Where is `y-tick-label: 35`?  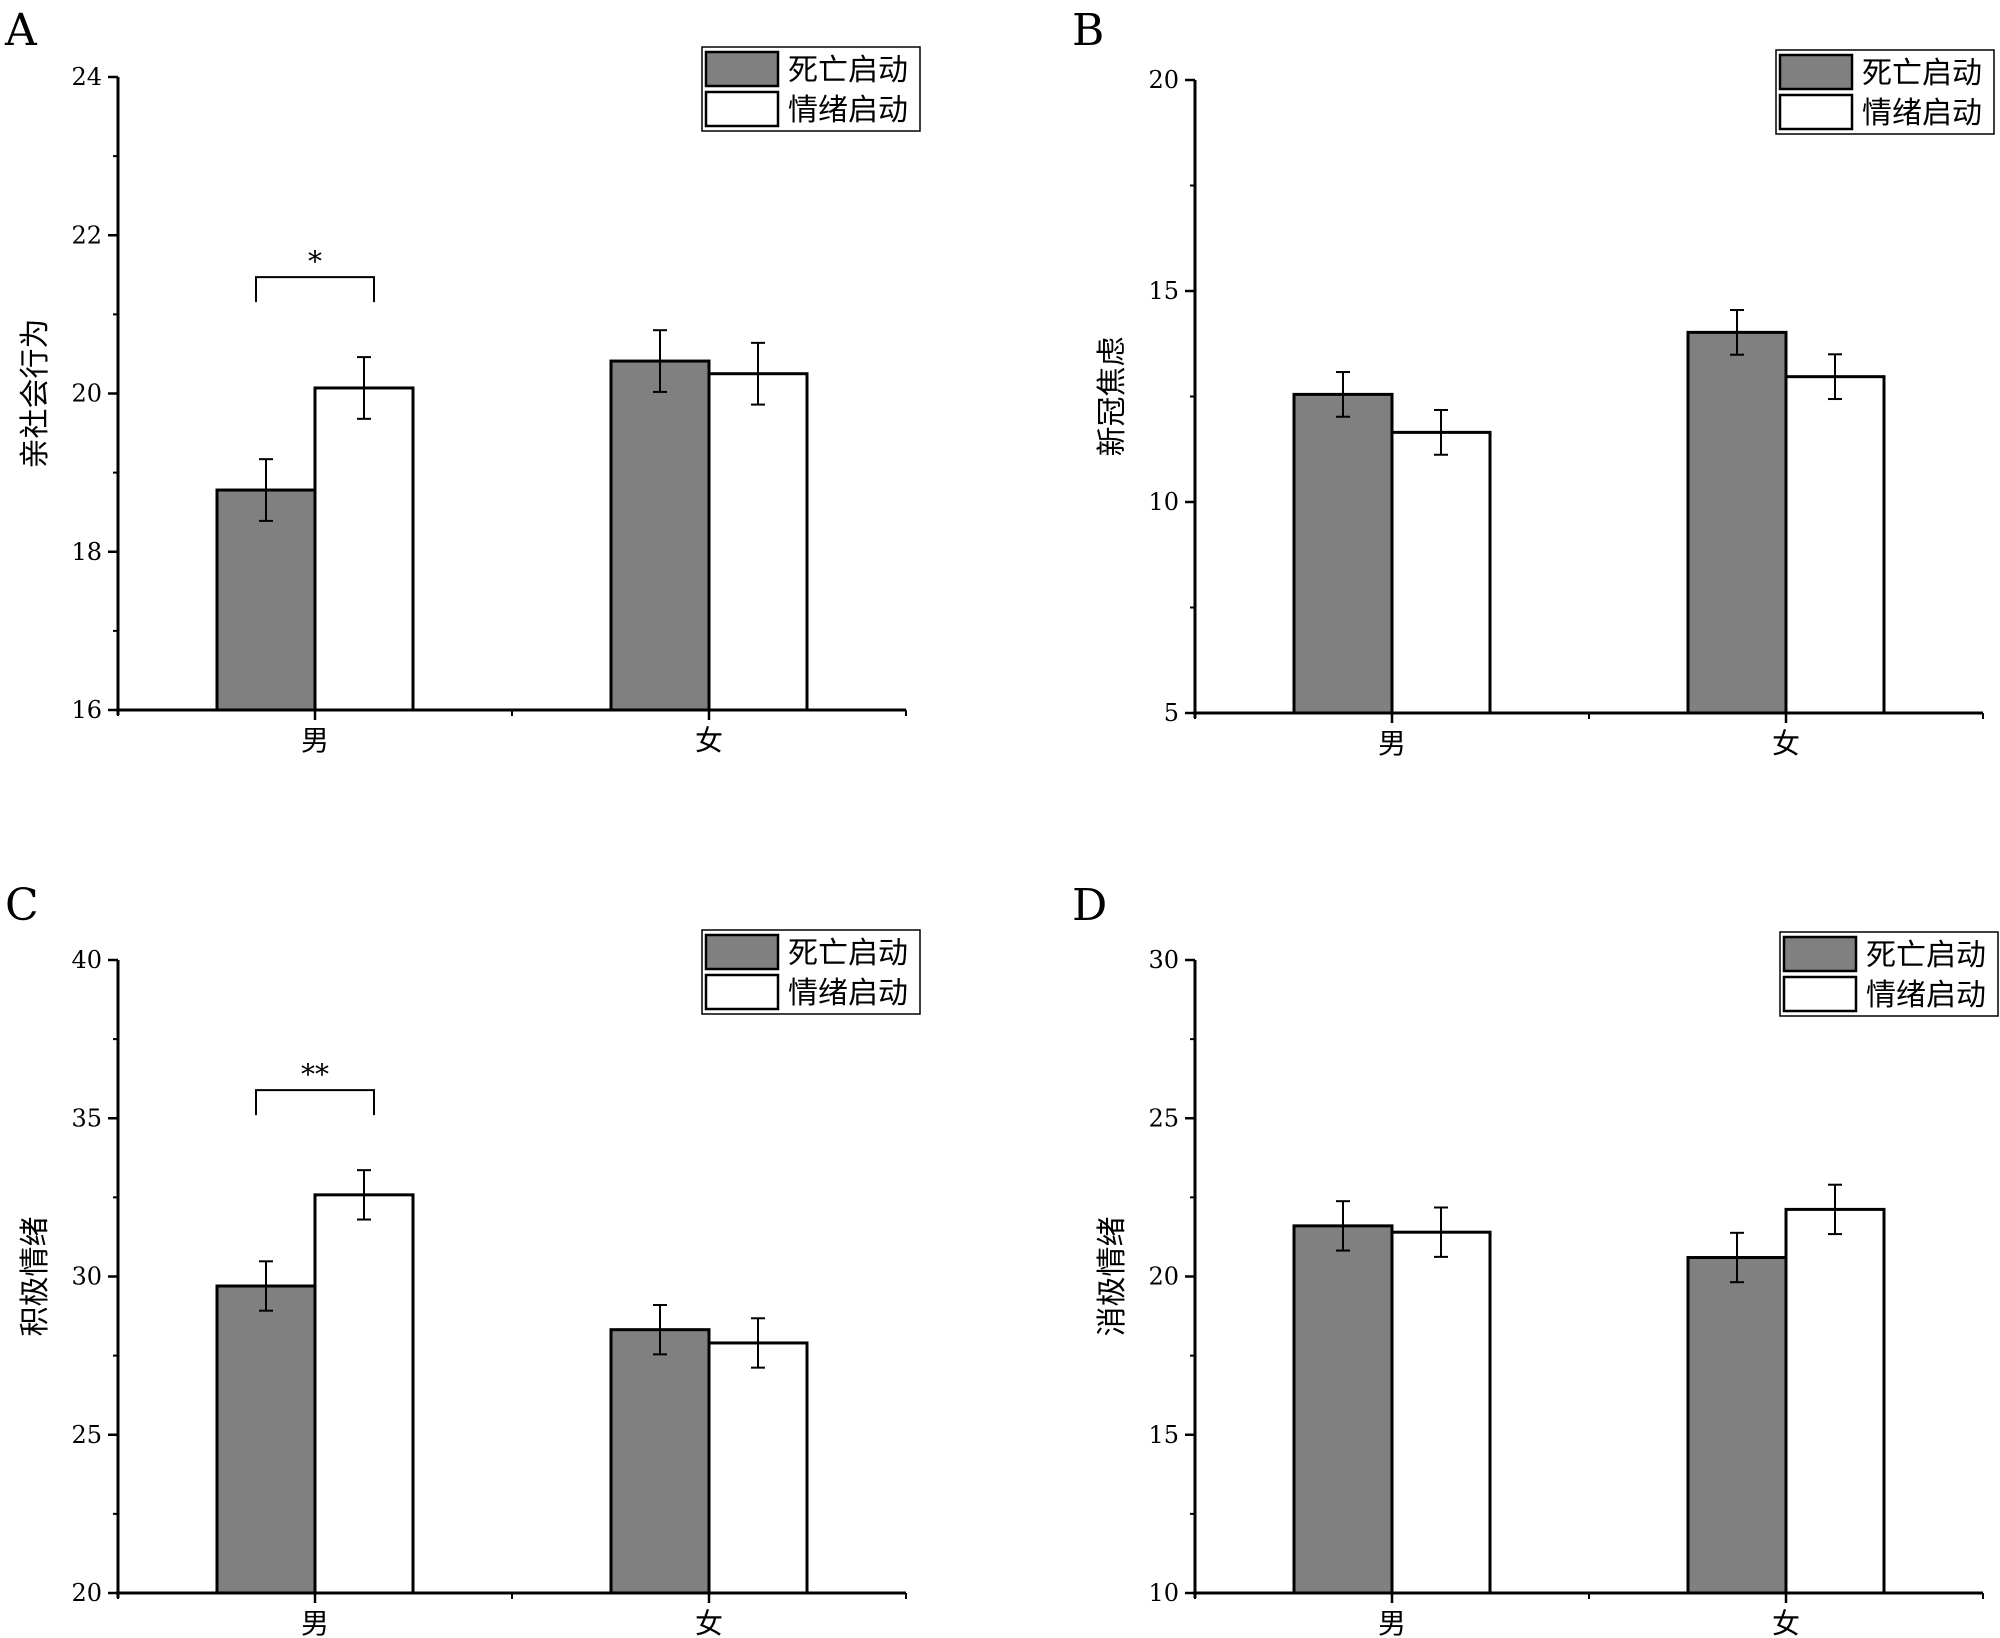
y-tick-label: 35 is located at coordinates (86, 1118).